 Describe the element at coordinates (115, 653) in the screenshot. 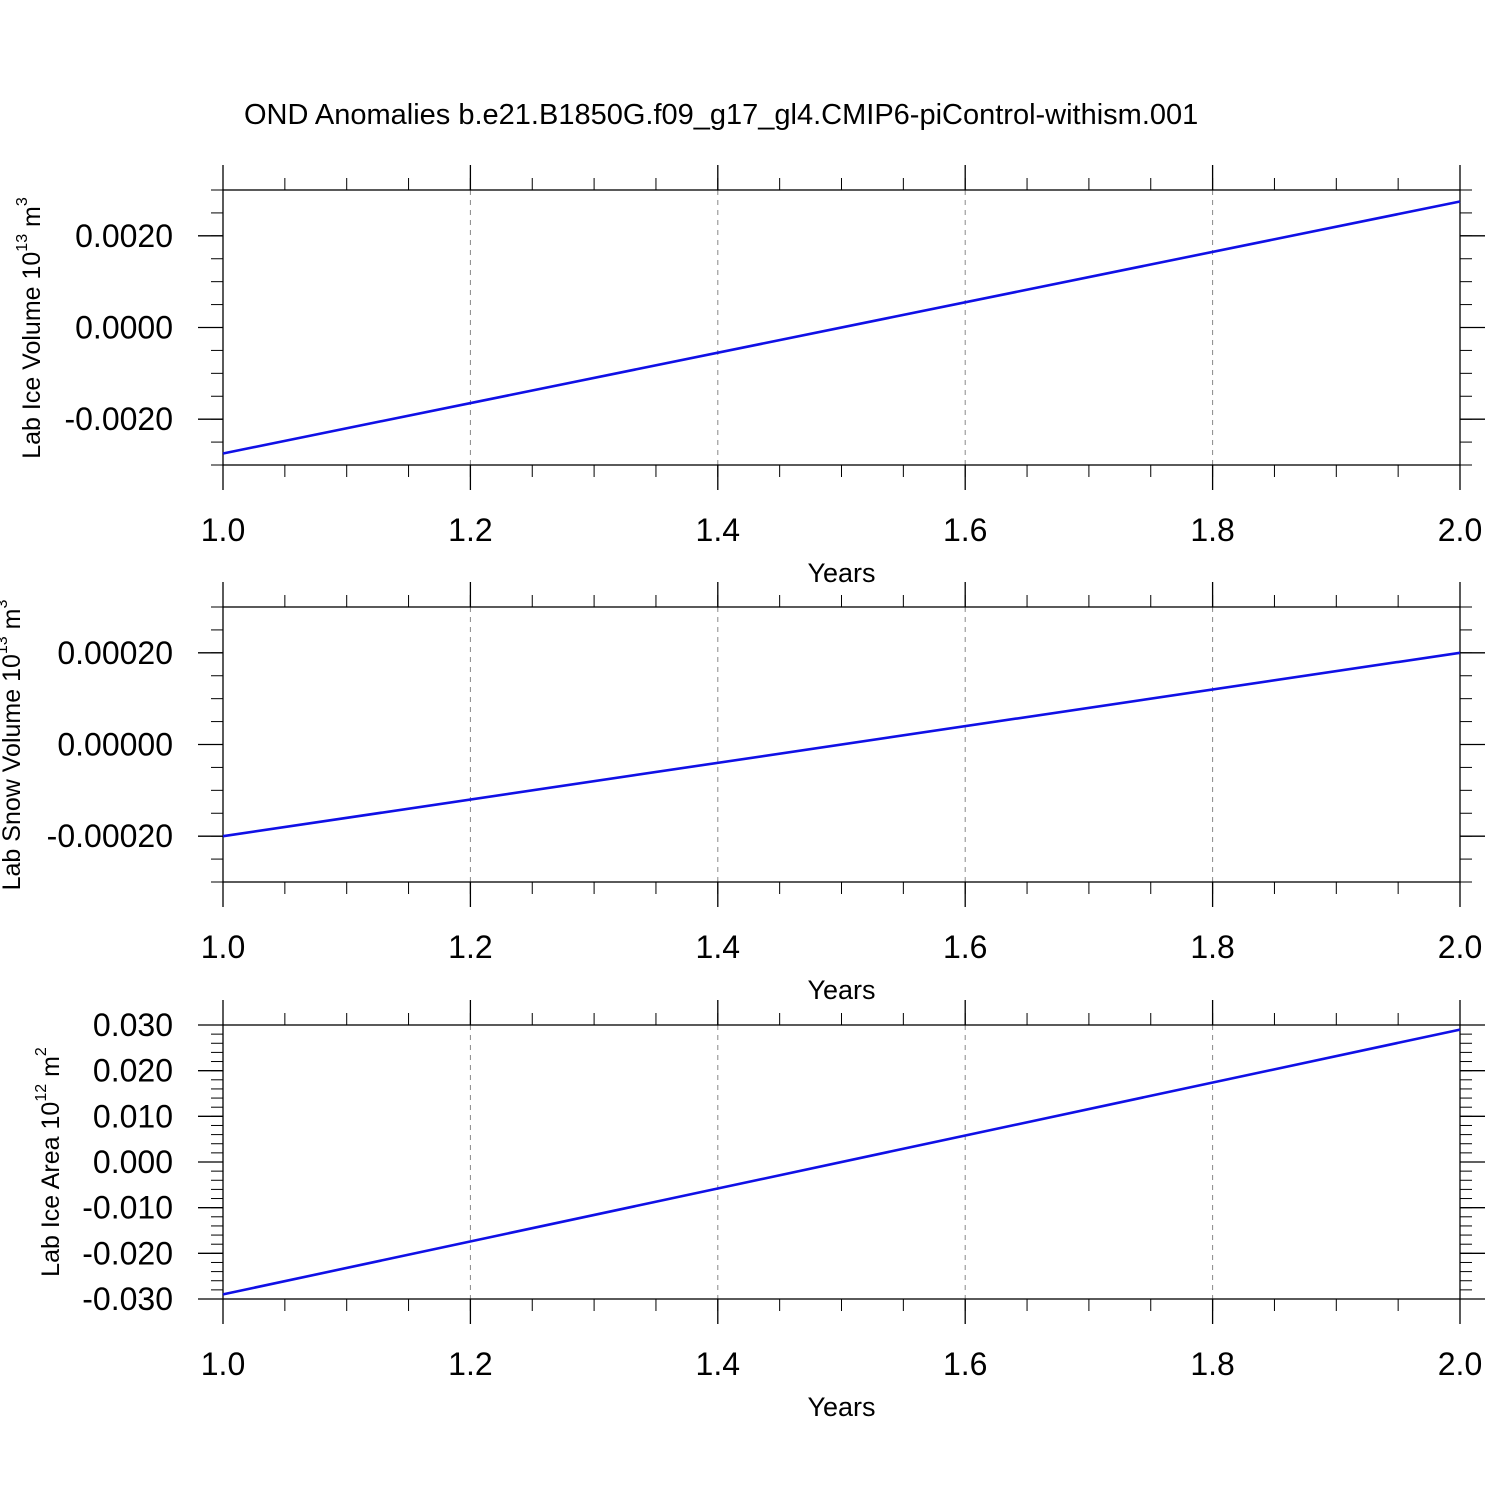

I see `y-tick-label: 0.00020` at that location.